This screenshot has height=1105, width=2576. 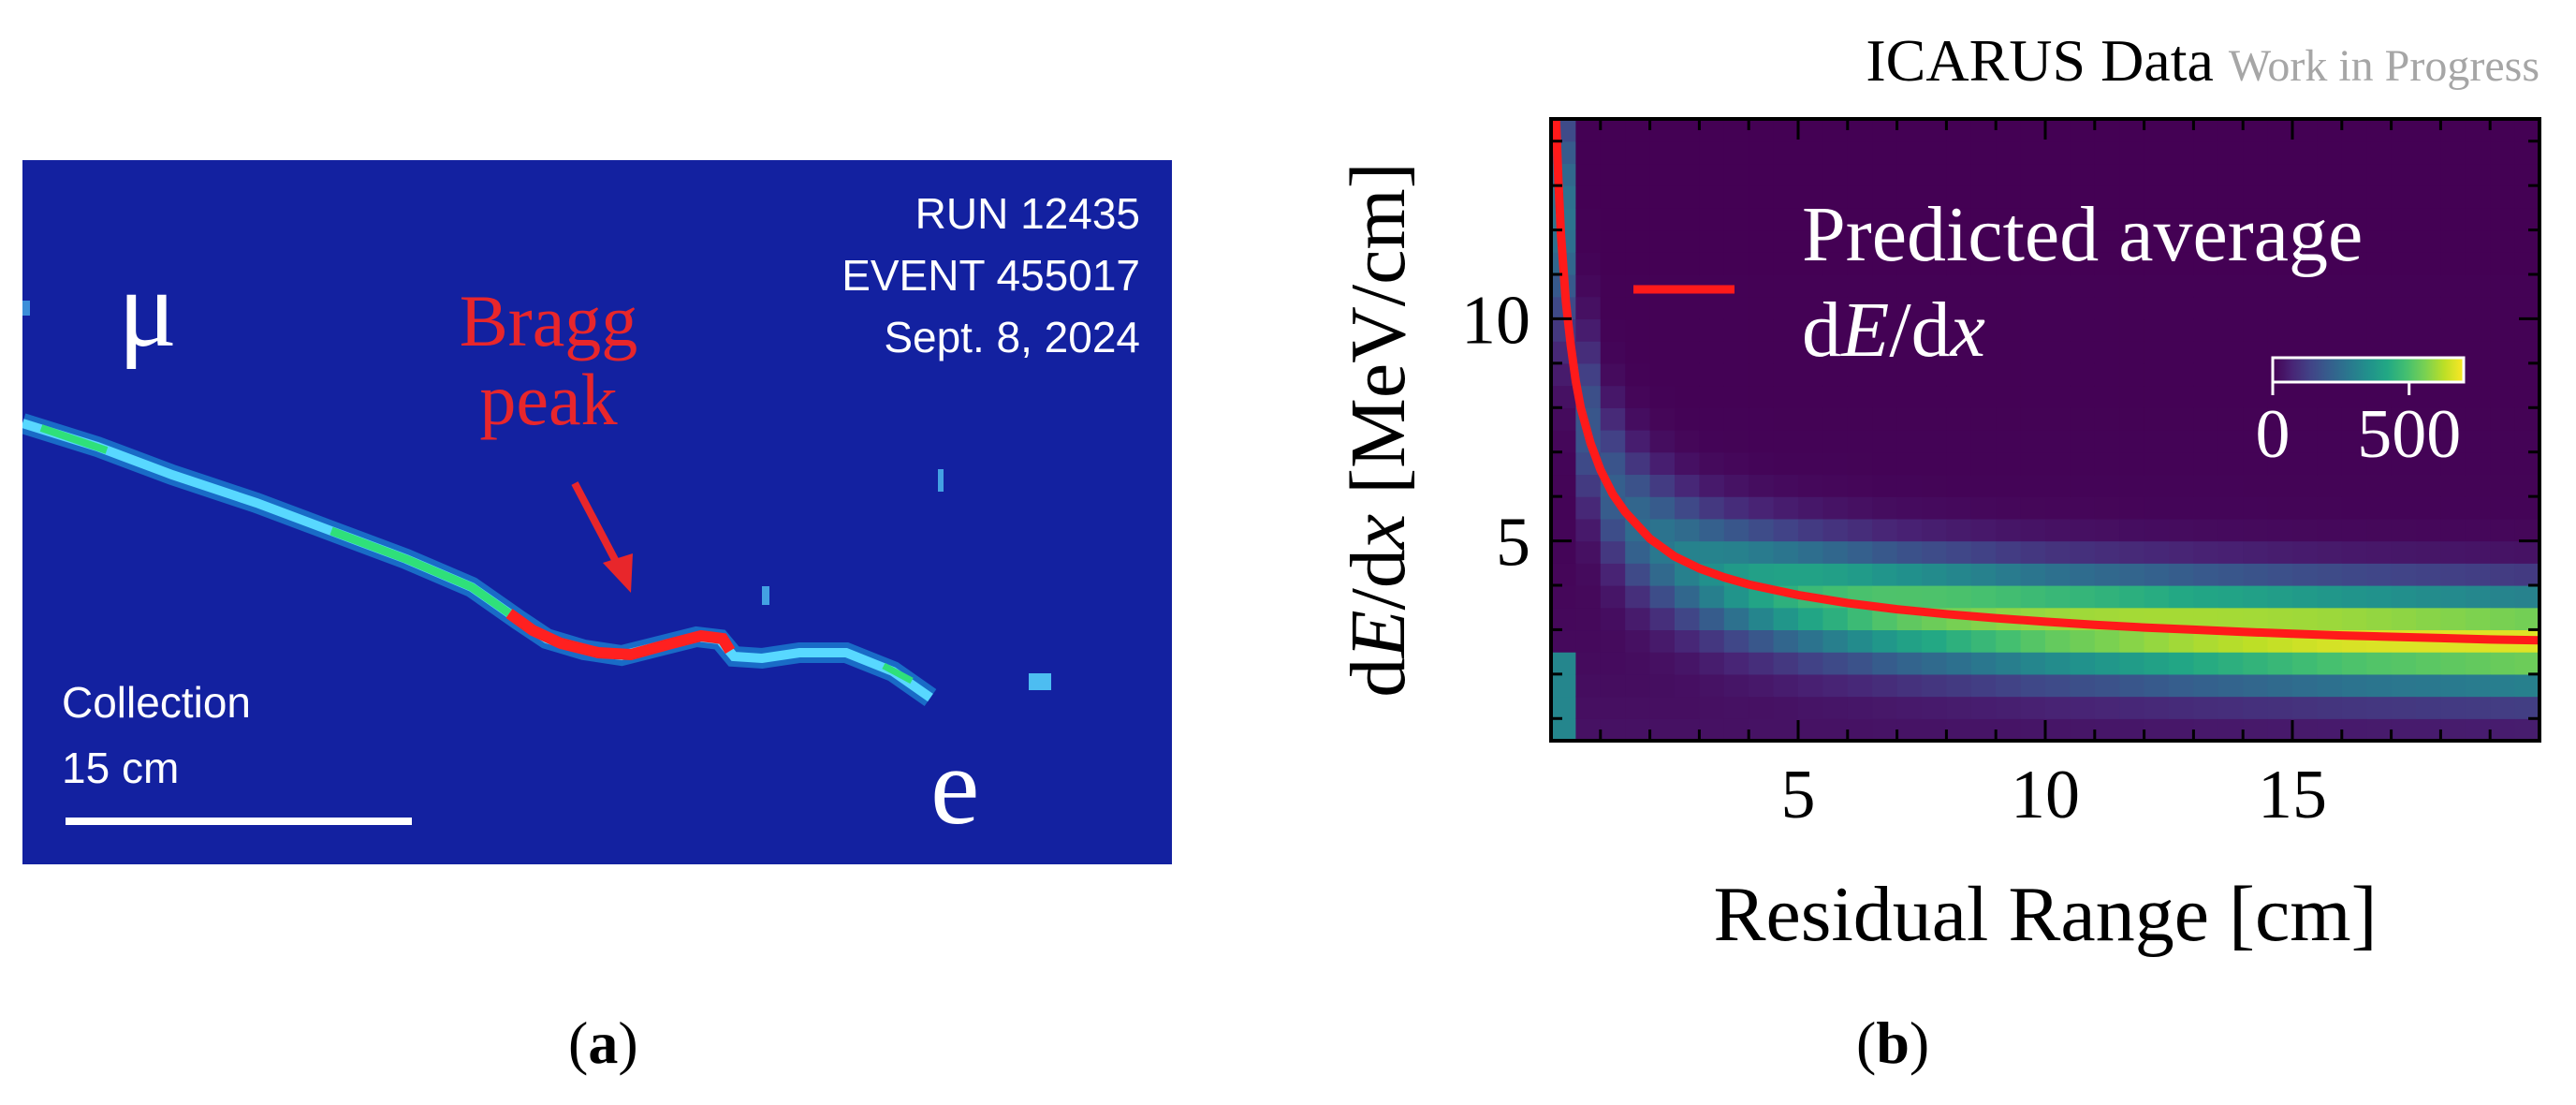 I want to click on legend: Predicted average dE/dx, so click(x=1998, y=282).